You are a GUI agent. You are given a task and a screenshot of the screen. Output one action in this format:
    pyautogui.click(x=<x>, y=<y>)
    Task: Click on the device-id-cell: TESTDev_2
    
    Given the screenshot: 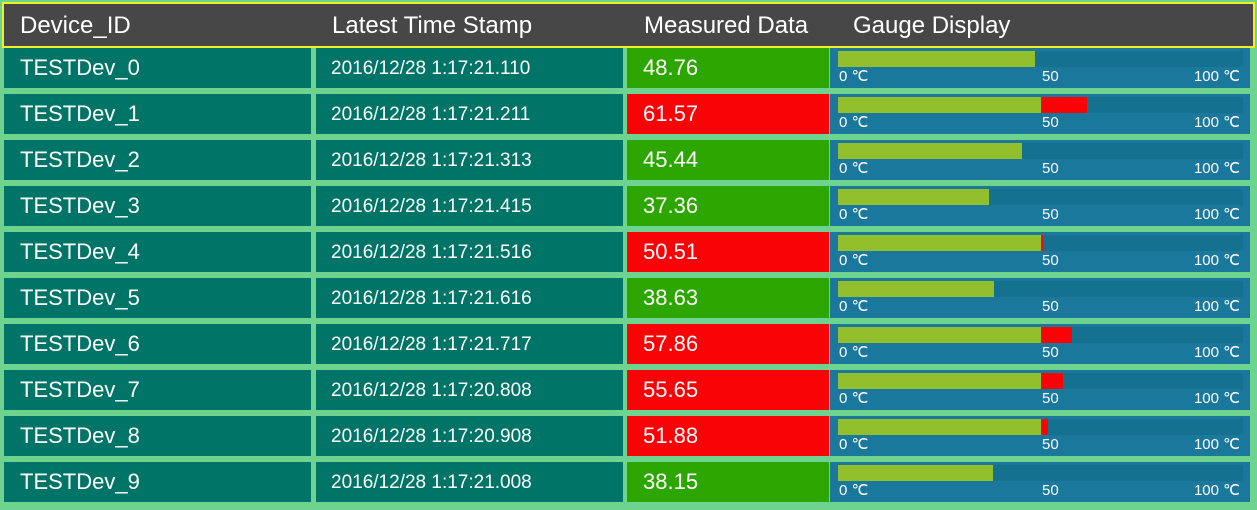 What is the action you would take?
    pyautogui.click(x=157, y=160)
    